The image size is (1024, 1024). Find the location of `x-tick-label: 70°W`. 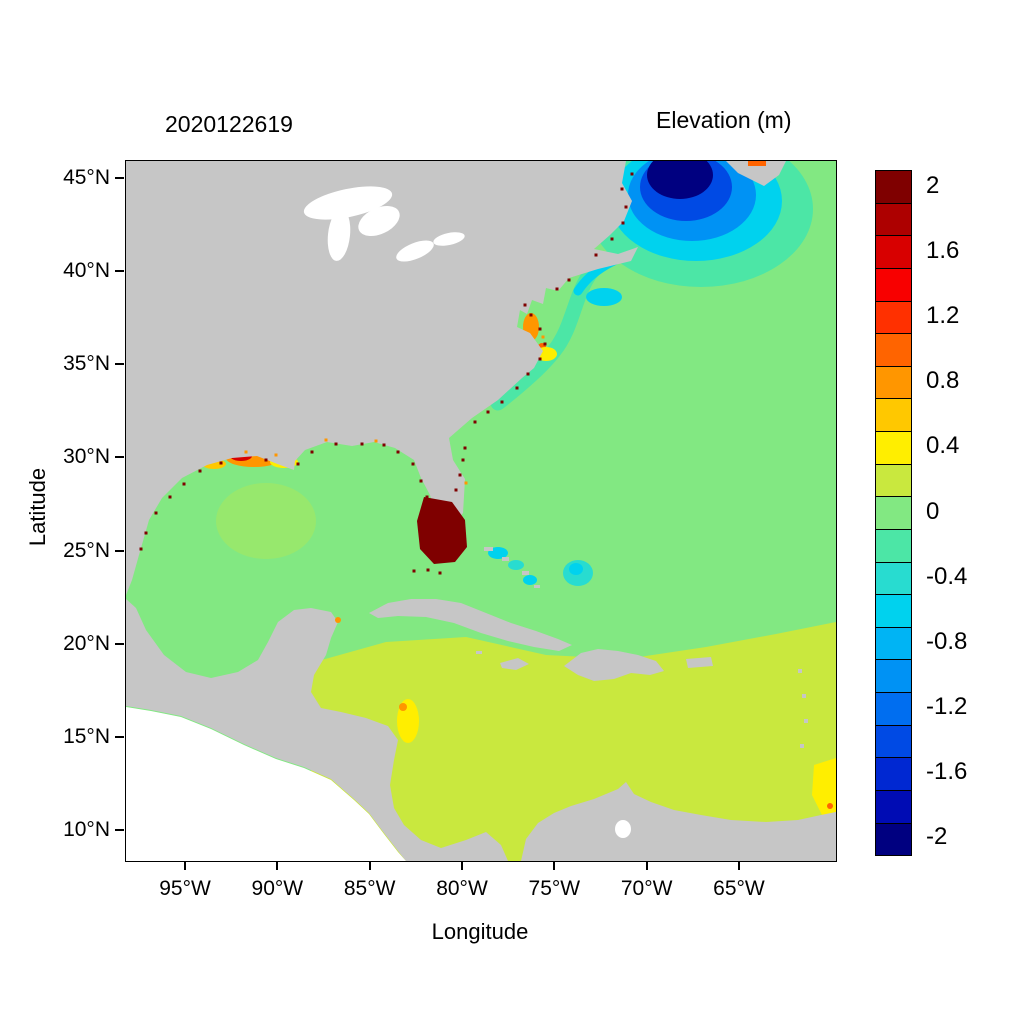

x-tick-label: 70°W is located at coordinates (646, 888).